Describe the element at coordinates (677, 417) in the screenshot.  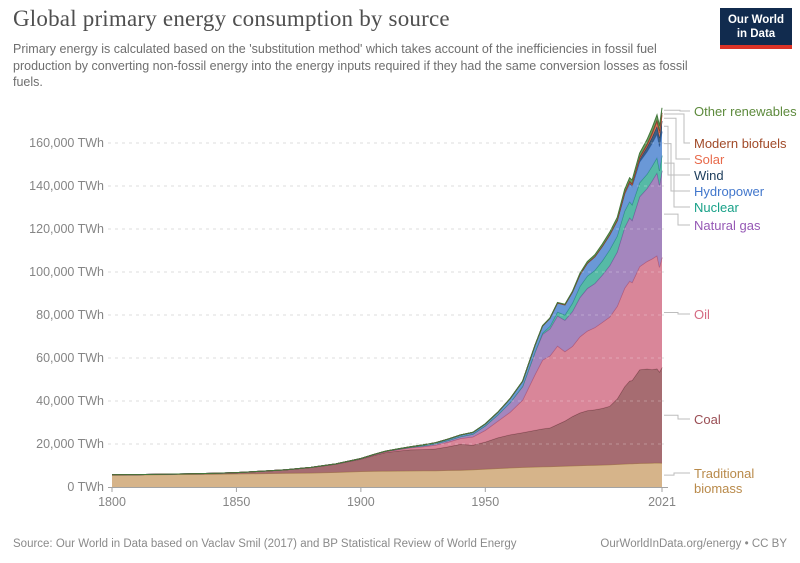
I see `leader-line-coal` at that location.